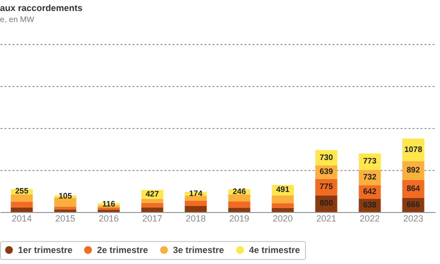 This screenshot has width=440, height=264. What do you see at coordinates (108, 219) in the screenshot?
I see `x-tick-label: 2016` at bounding box center [108, 219].